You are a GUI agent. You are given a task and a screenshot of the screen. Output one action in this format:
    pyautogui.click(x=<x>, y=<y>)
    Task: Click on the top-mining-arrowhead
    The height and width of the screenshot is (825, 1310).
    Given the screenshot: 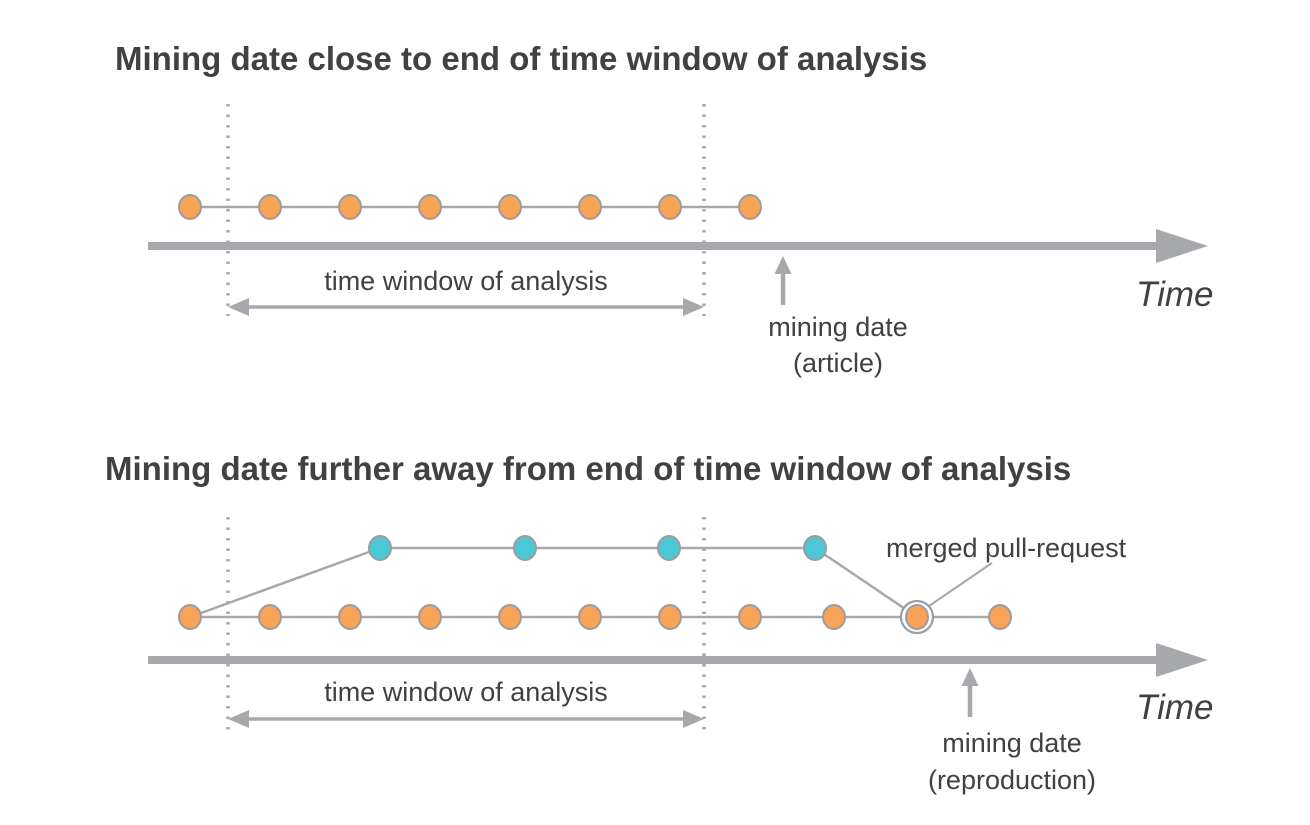 What is the action you would take?
    pyautogui.click(x=783, y=265)
    